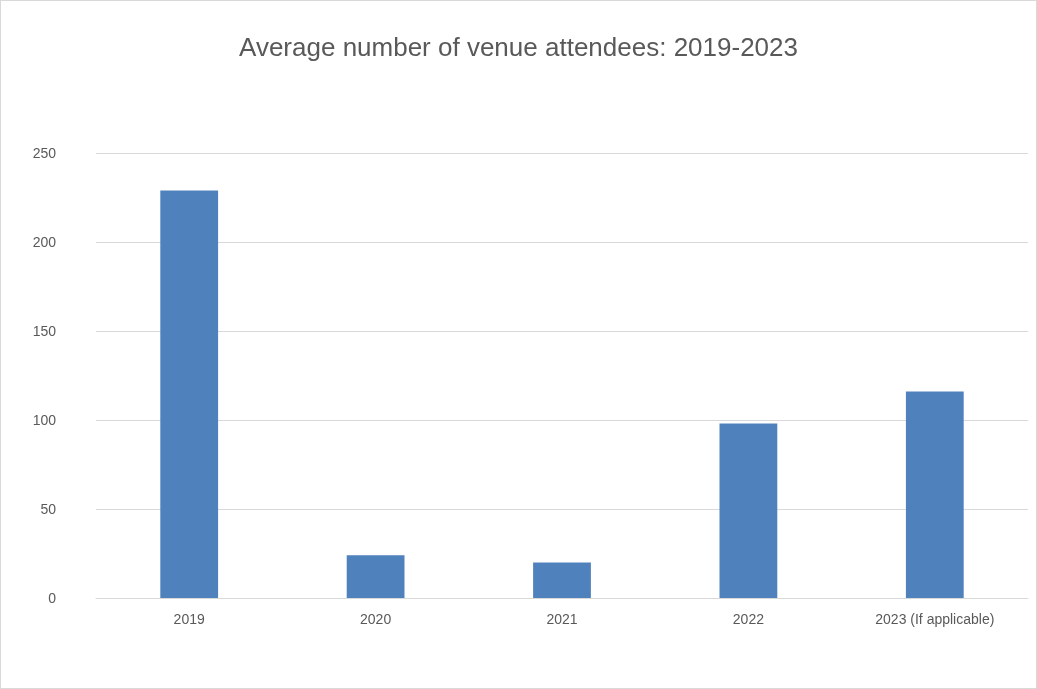 The width and height of the screenshot is (1037, 689). Describe the element at coordinates (376, 619) in the screenshot. I see `x-tick-label: 2020` at that location.